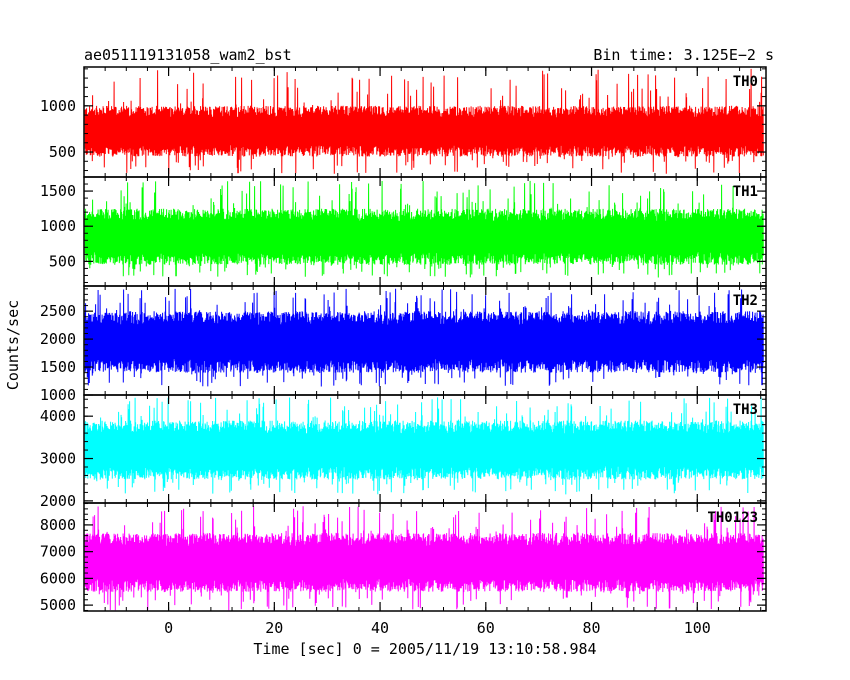  What do you see at coordinates (58, 578) in the screenshot?
I see `y-tick-label: 6000` at bounding box center [58, 578].